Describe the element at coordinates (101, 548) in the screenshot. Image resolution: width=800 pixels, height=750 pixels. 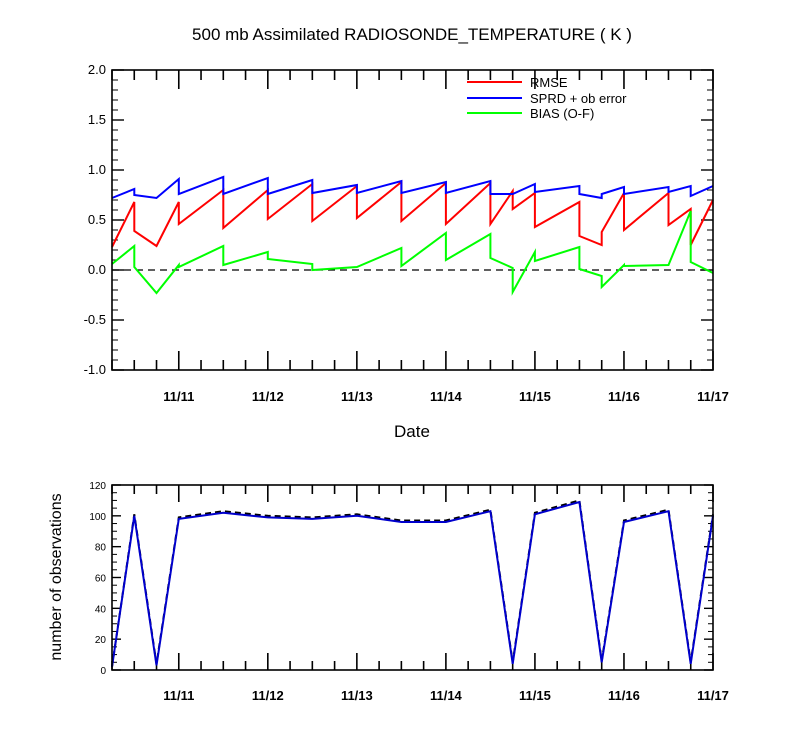
I see `y-tick-label: 80` at that location.